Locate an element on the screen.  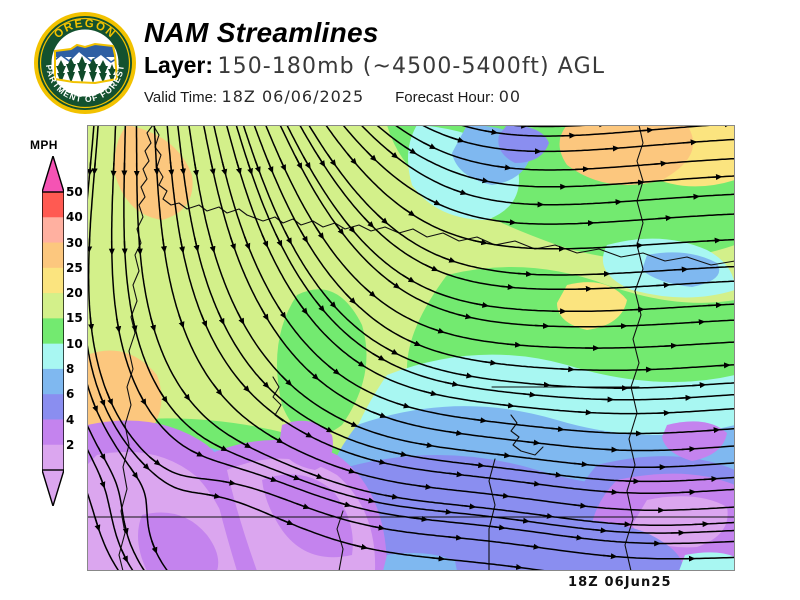
legend-title: MPH is located at coordinates (44, 145).